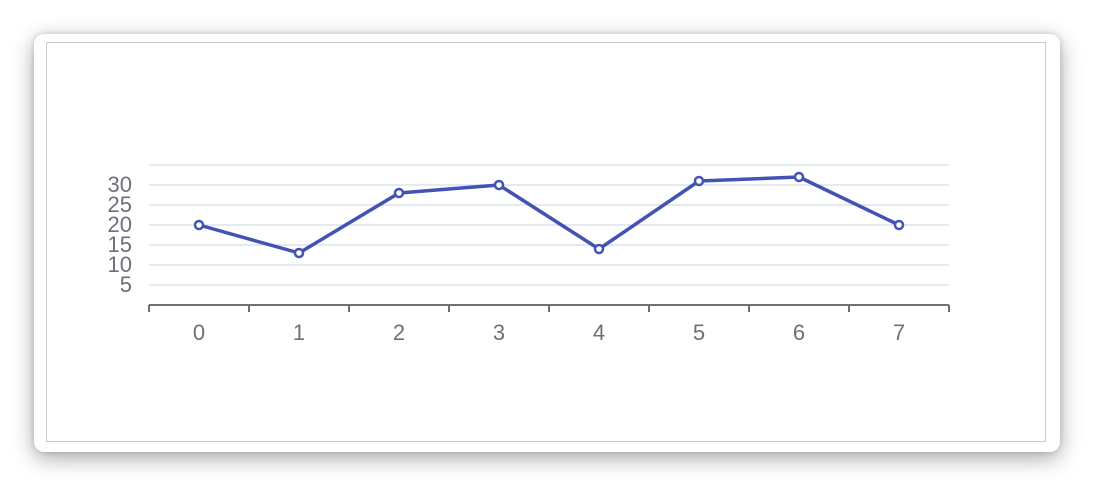 Image resolution: width=1094 pixels, height=486 pixels. Describe the element at coordinates (120, 204) in the screenshot. I see `y-tick-label: 25` at that location.